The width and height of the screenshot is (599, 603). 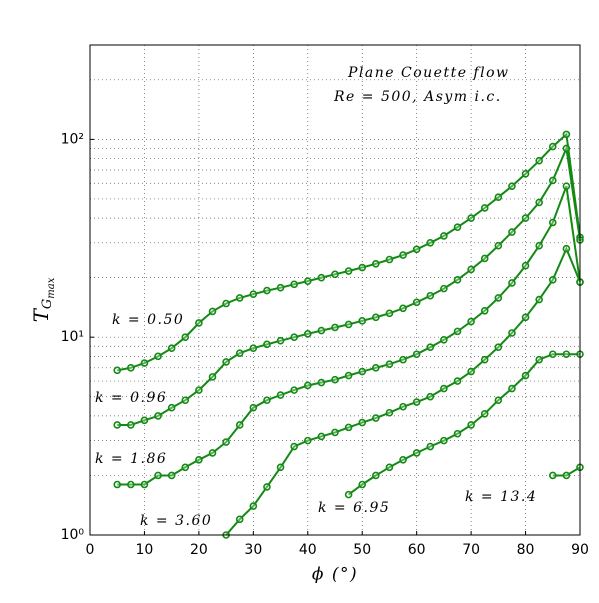 I want to click on y-tick-label: 10⁰, so click(x=73, y=535).